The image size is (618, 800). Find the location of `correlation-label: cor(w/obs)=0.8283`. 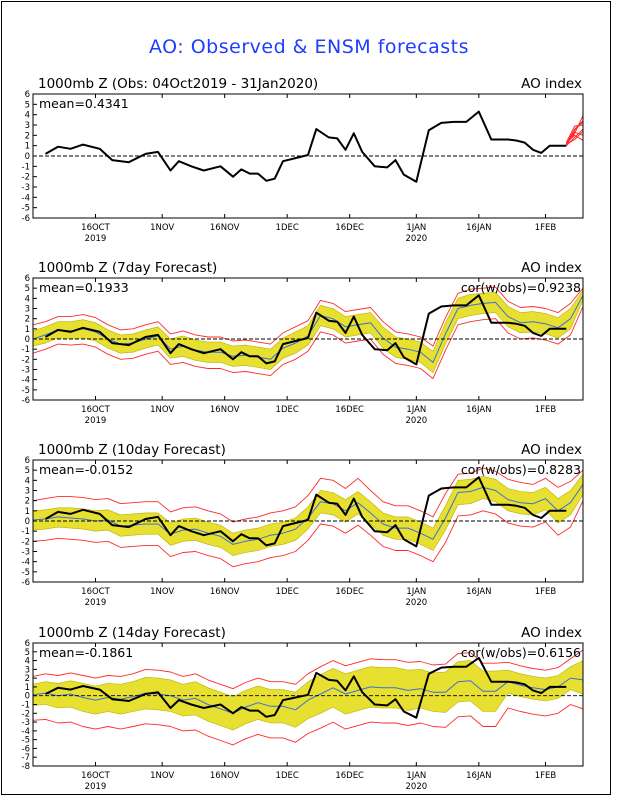

correlation-label: cor(w/obs)=0.8283 is located at coordinates (521, 469).